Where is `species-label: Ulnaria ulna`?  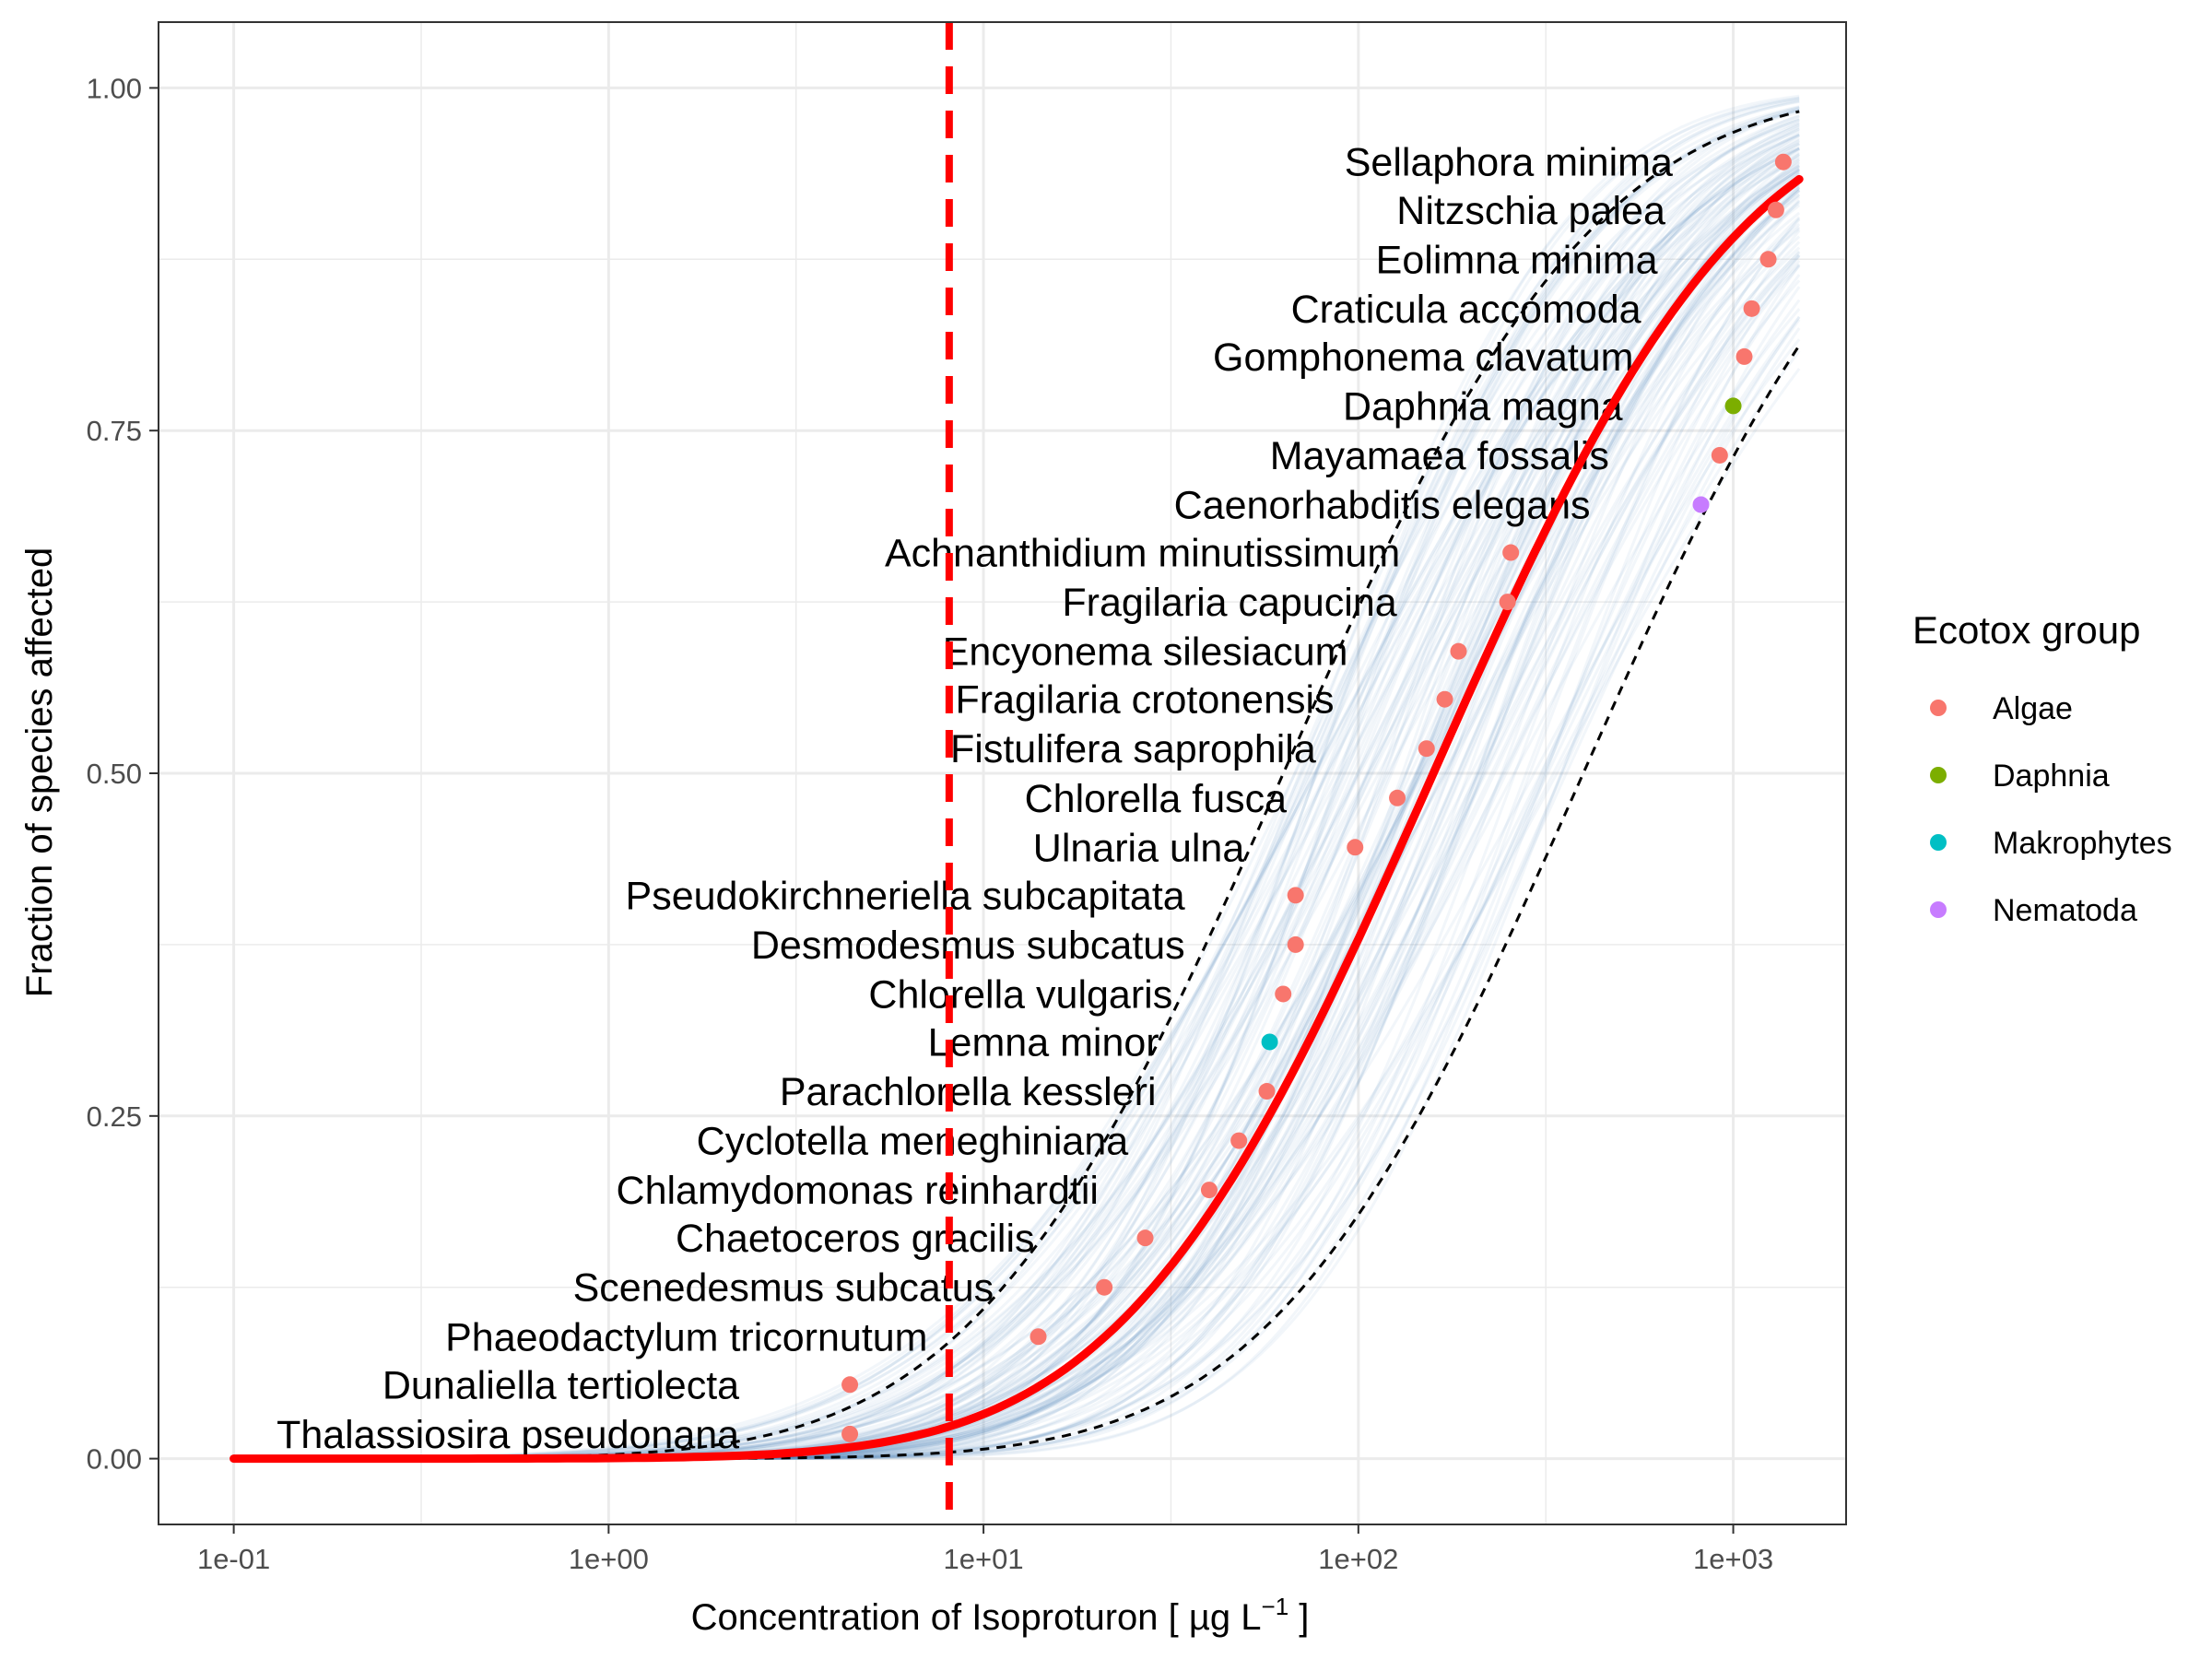 species-label: Ulnaria ulna is located at coordinates (1139, 848).